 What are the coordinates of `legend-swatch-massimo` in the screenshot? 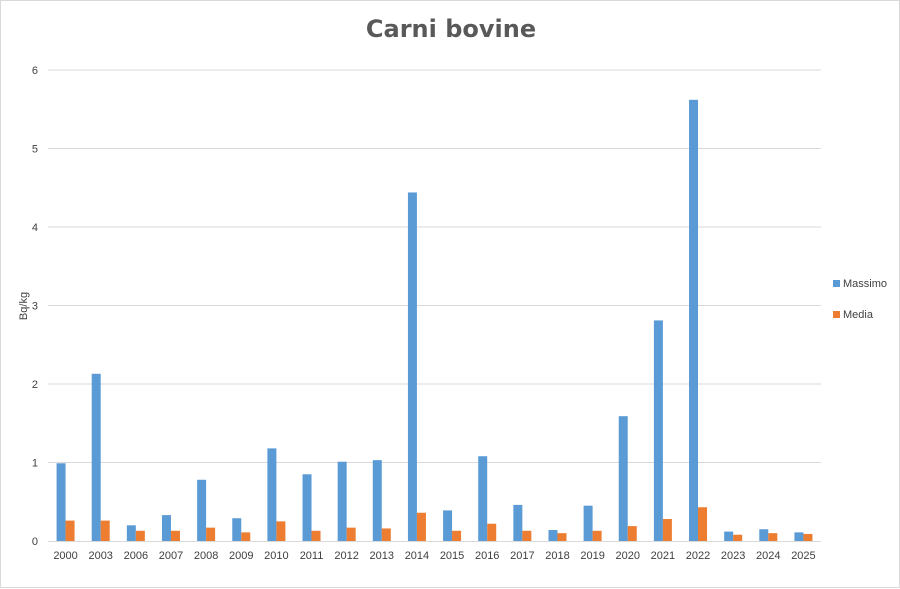 It's located at (836, 283).